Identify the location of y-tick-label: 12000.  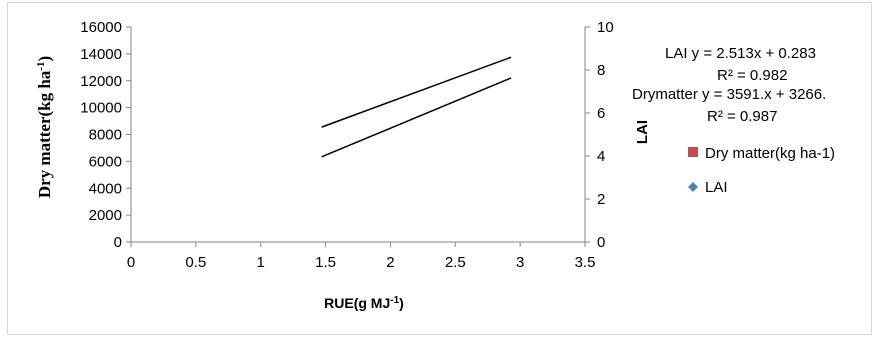
(101, 81).